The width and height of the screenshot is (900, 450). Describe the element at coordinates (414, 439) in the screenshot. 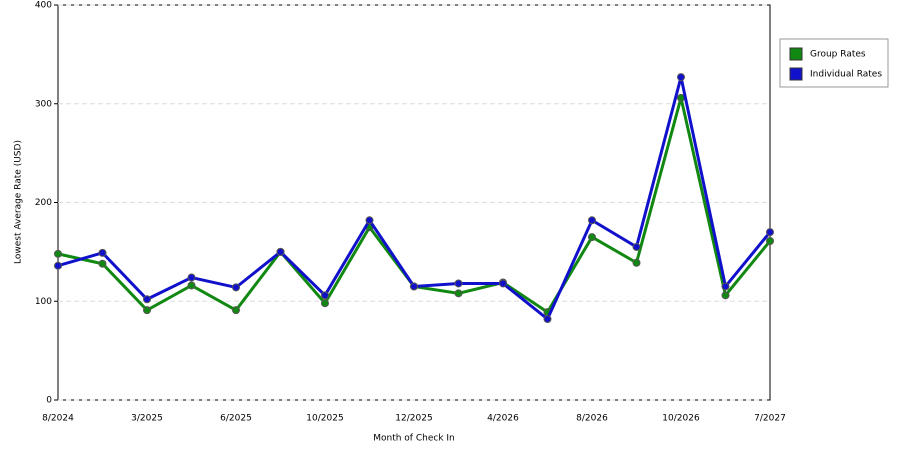

I see `x-axis-label: Month of Check In` at that location.